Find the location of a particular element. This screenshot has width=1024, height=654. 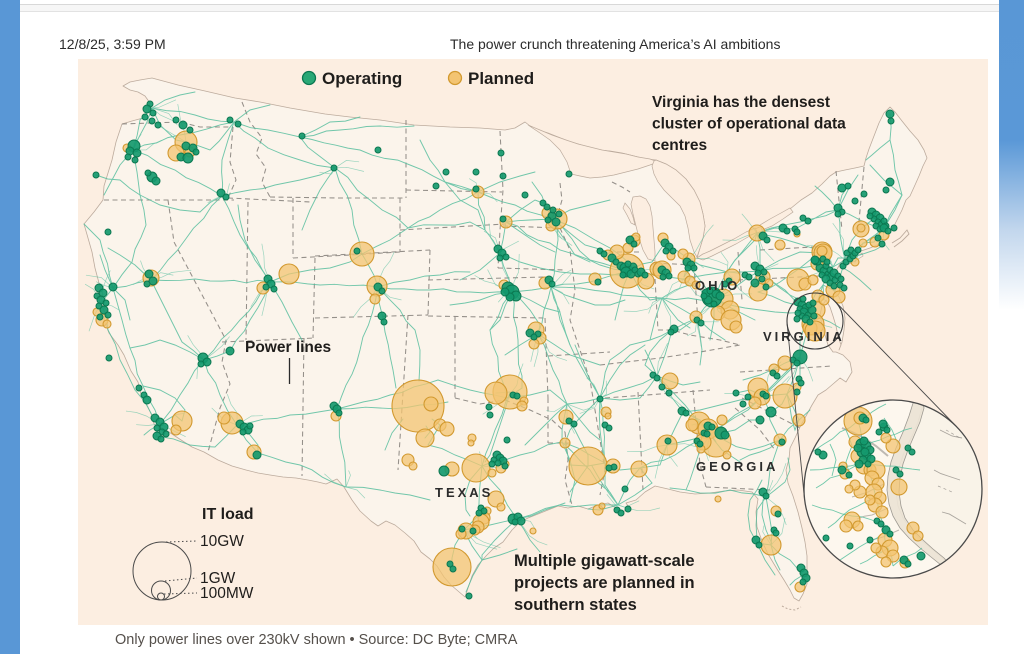

svg-text: centres is located at coordinates (679, 145).